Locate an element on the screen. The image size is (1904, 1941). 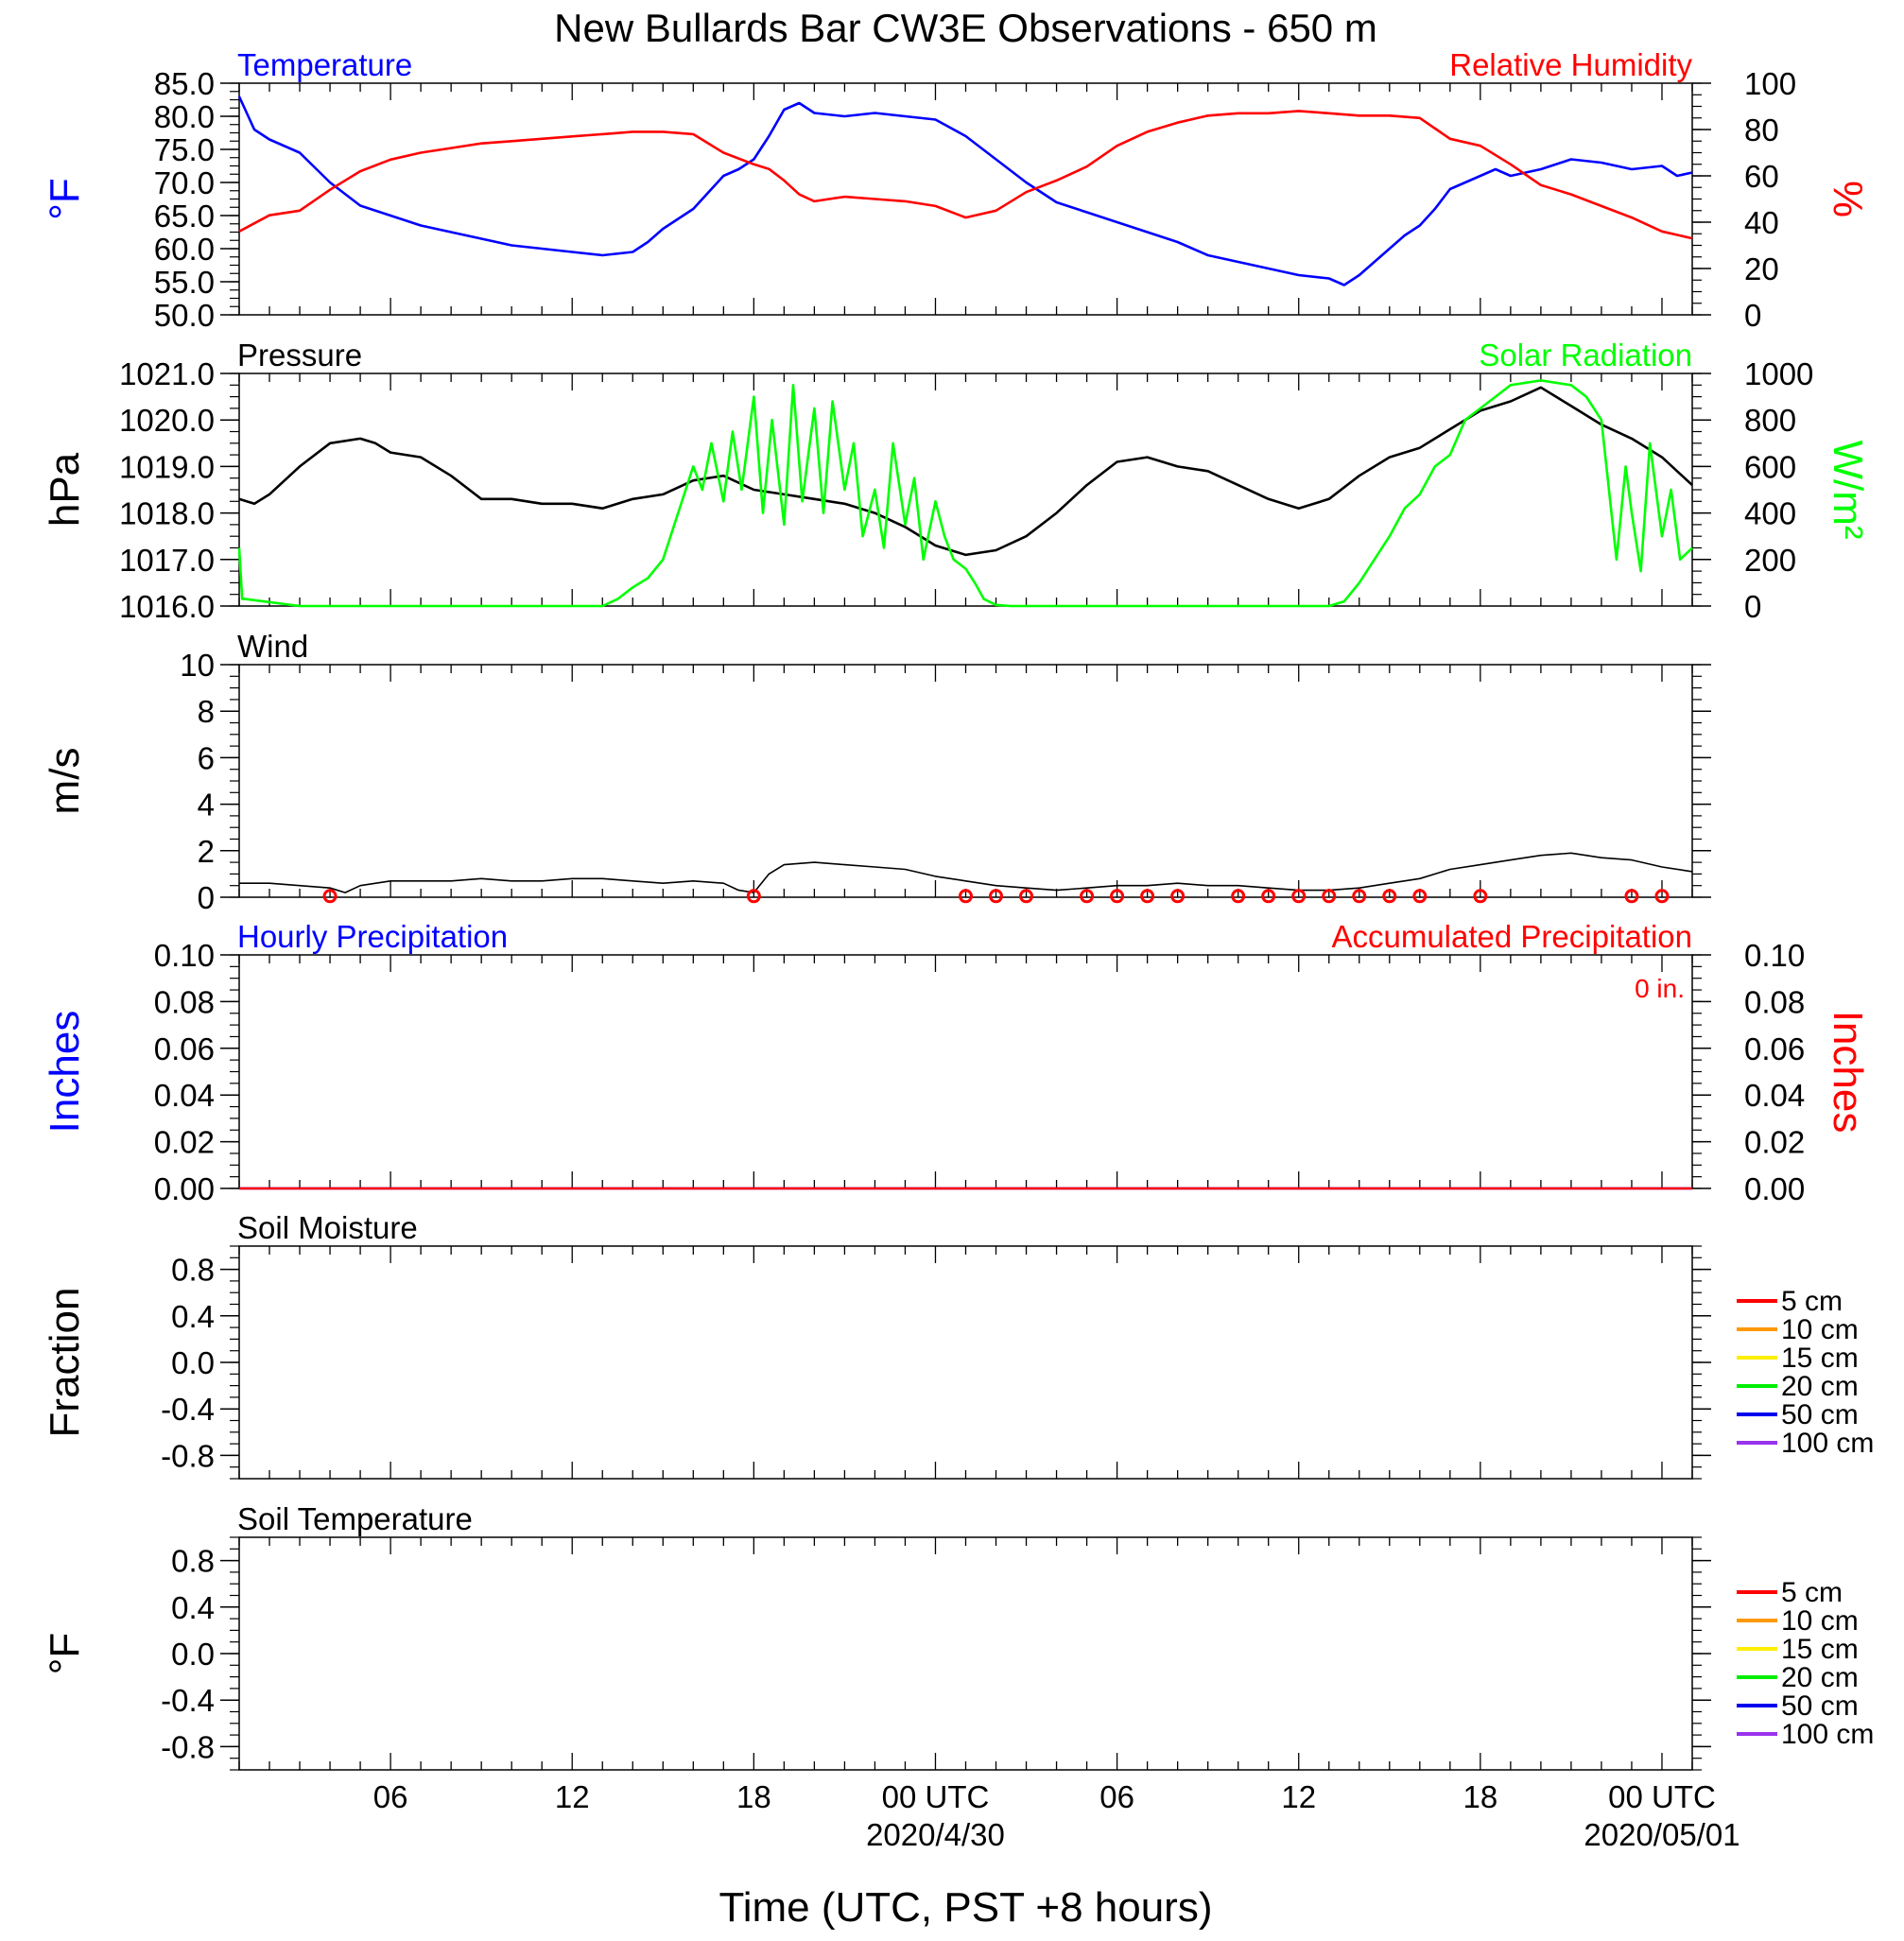
y-tick-label: 6 is located at coordinates (206, 758).